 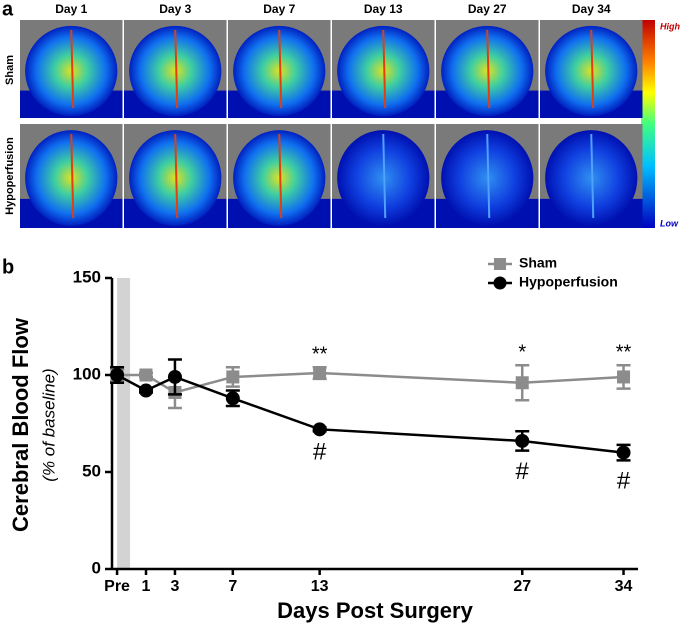 I want to click on significance-mark: *, so click(x=522, y=353).